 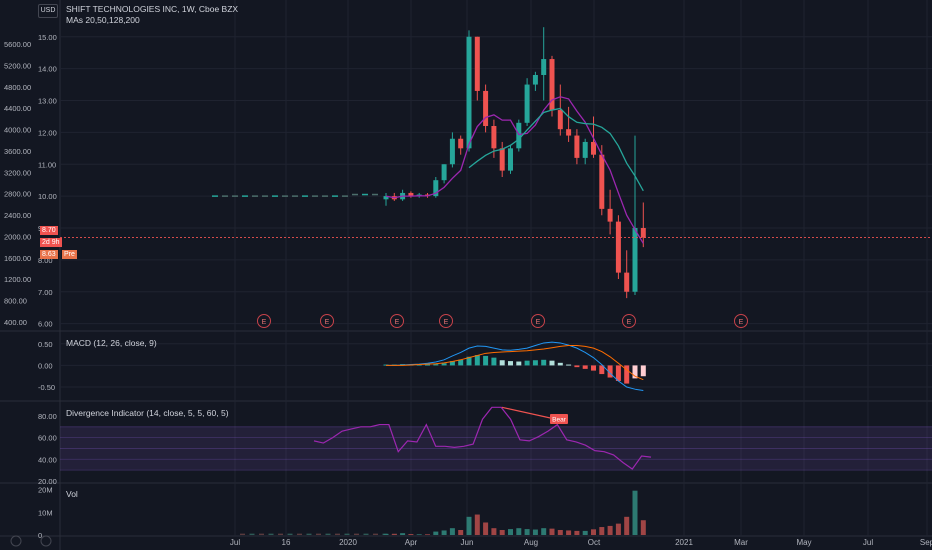 I want to click on left-scale-label: 2400.00, so click(x=17, y=215).